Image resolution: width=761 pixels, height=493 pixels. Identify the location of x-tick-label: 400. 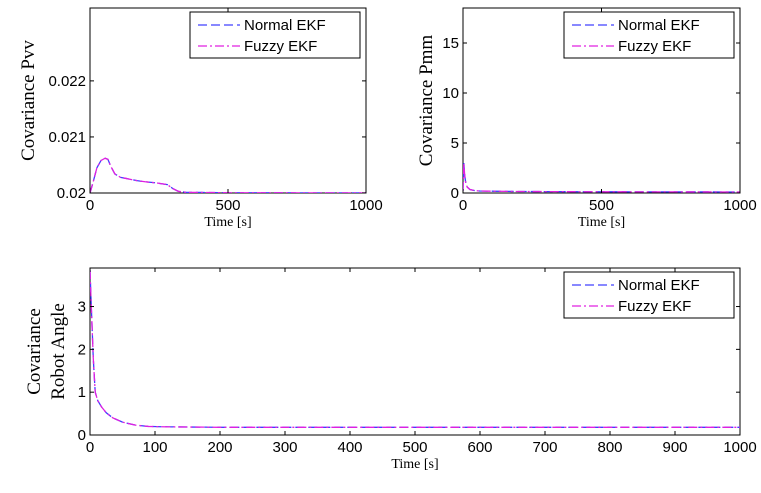
(349, 447).